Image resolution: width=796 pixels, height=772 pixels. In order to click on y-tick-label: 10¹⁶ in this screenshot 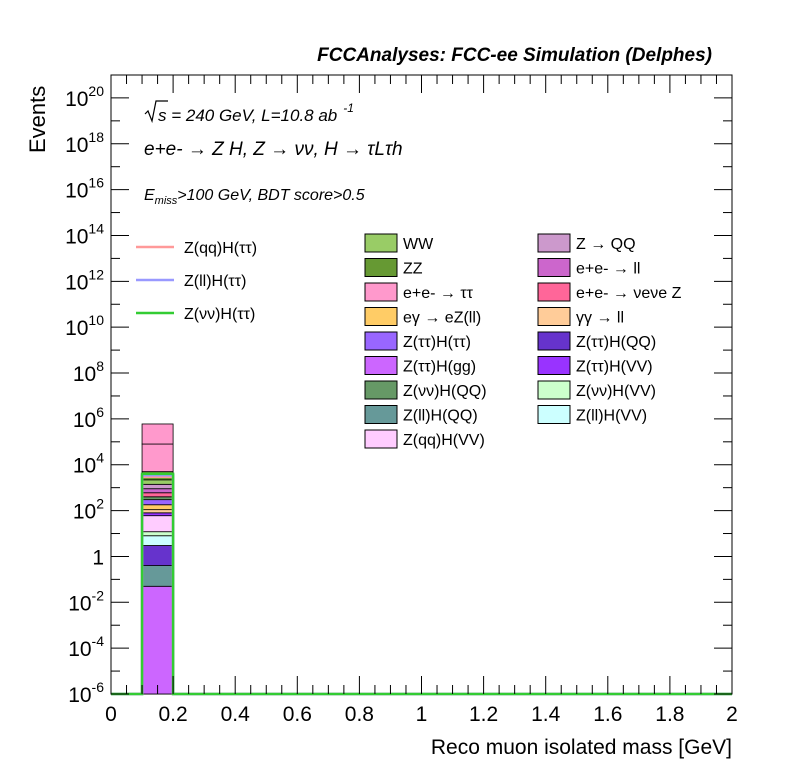, I will do `click(84, 189)`.